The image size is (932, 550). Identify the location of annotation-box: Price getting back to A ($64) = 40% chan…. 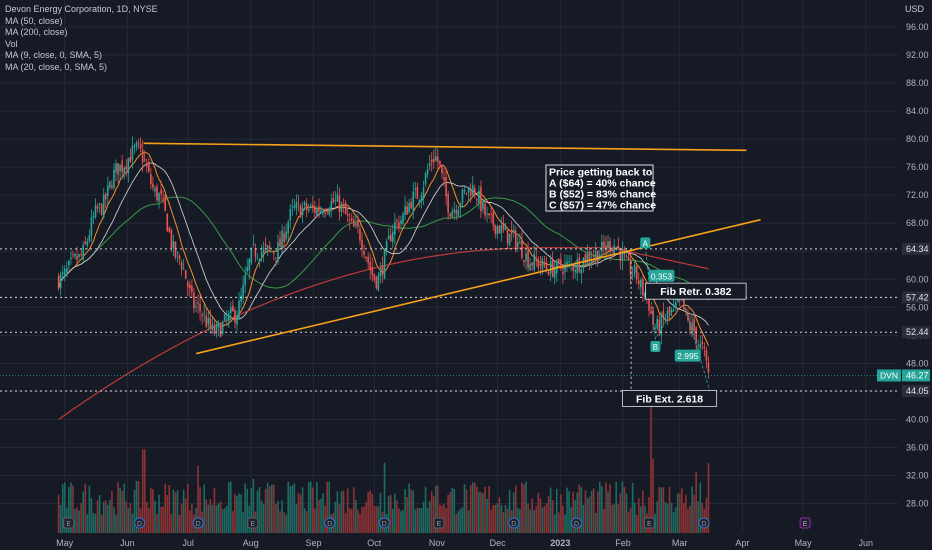
(600, 188).